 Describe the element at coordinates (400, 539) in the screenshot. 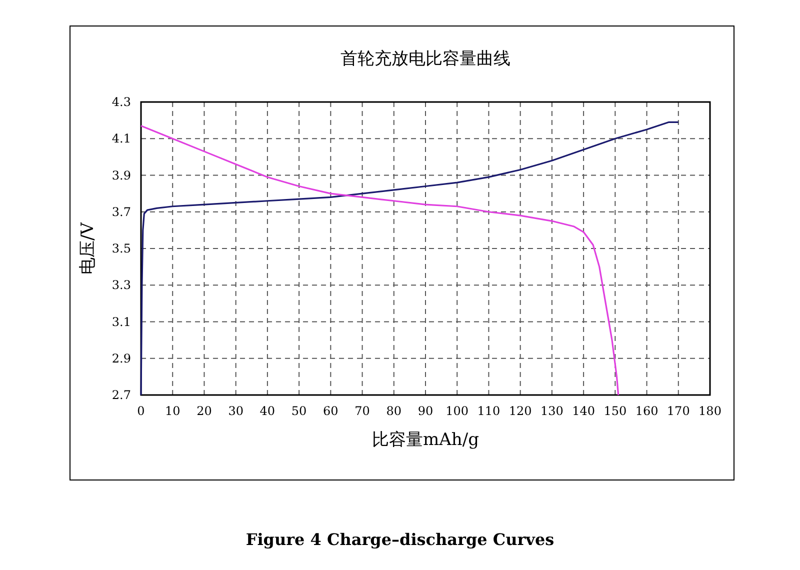

I see `caption: Figure 4 Charge–discharge Curves` at that location.